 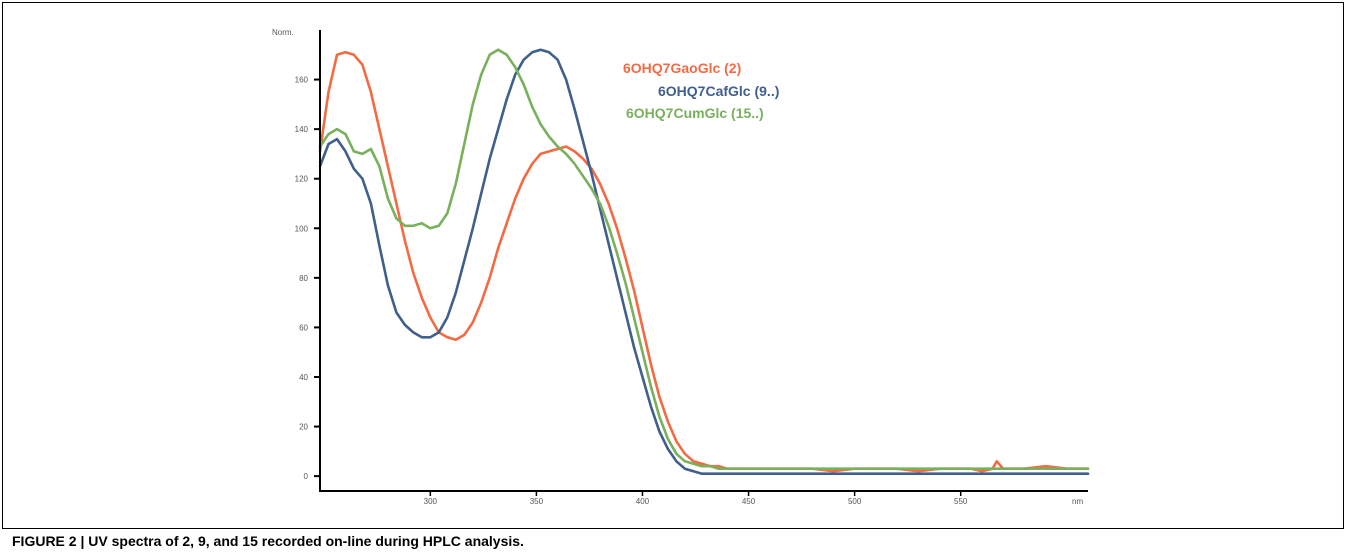 What do you see at coordinates (961, 501) in the screenshot?
I see `x-tick-label: 550` at bounding box center [961, 501].